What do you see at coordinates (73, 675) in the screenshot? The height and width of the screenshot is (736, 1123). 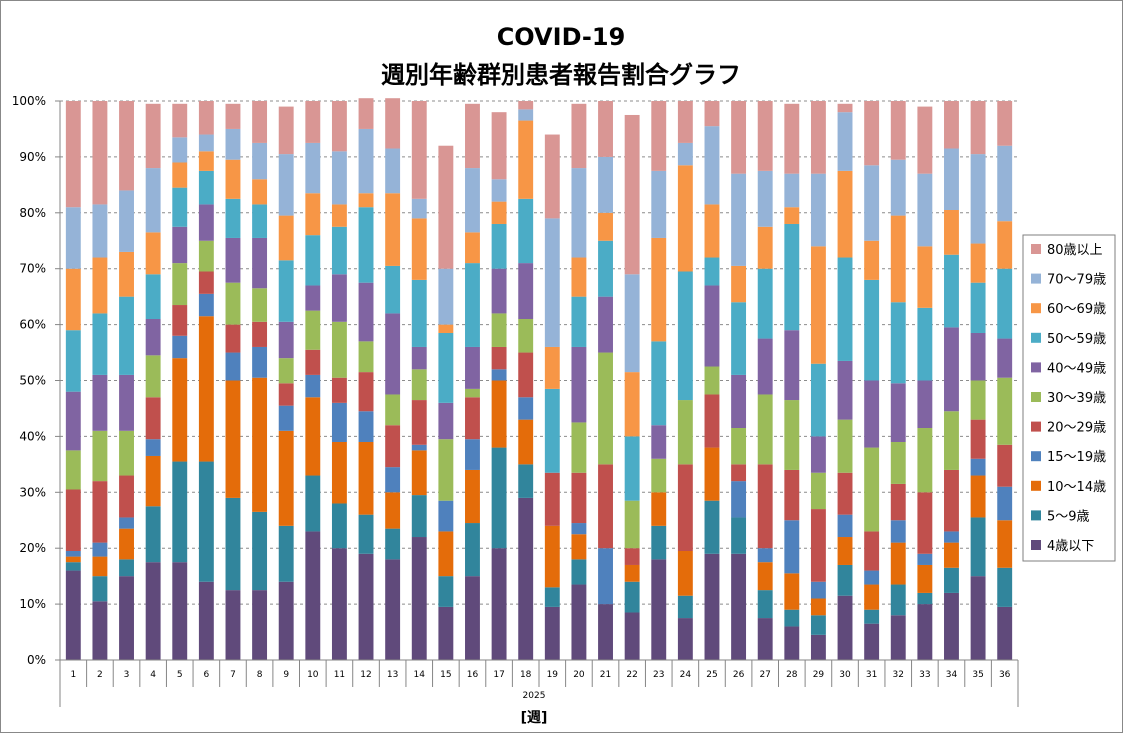 I see `x-tick-label: 1` at bounding box center [73, 675].